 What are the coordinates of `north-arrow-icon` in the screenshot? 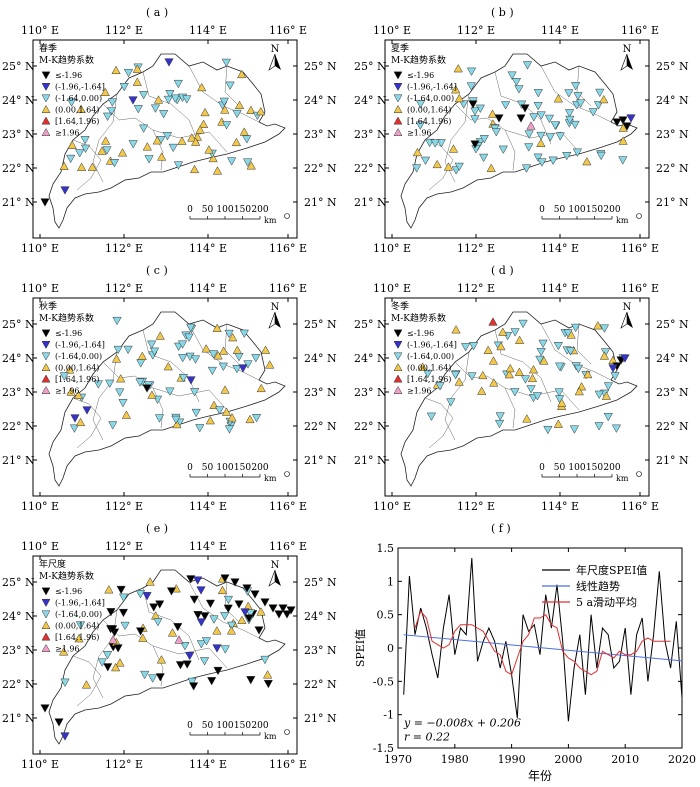 It's located at (272, 320).